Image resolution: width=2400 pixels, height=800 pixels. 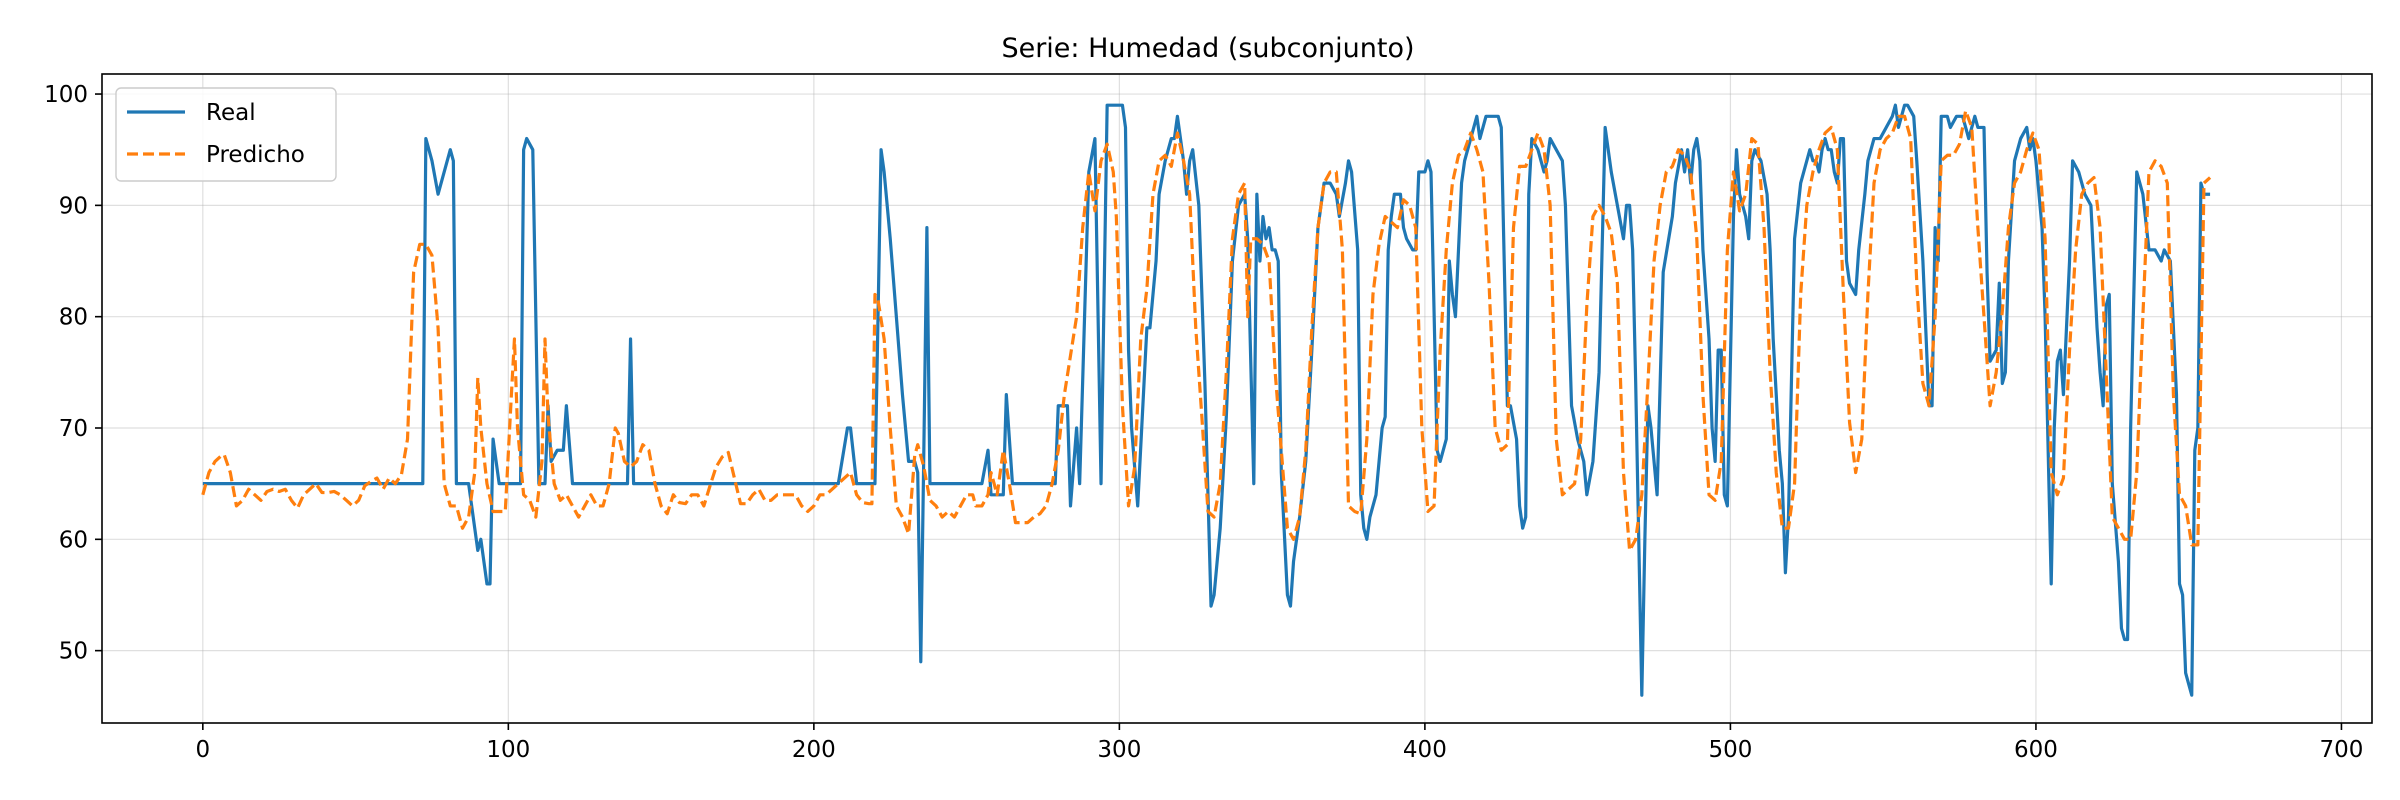 I want to click on y-tick-label: 70, so click(x=73, y=429).